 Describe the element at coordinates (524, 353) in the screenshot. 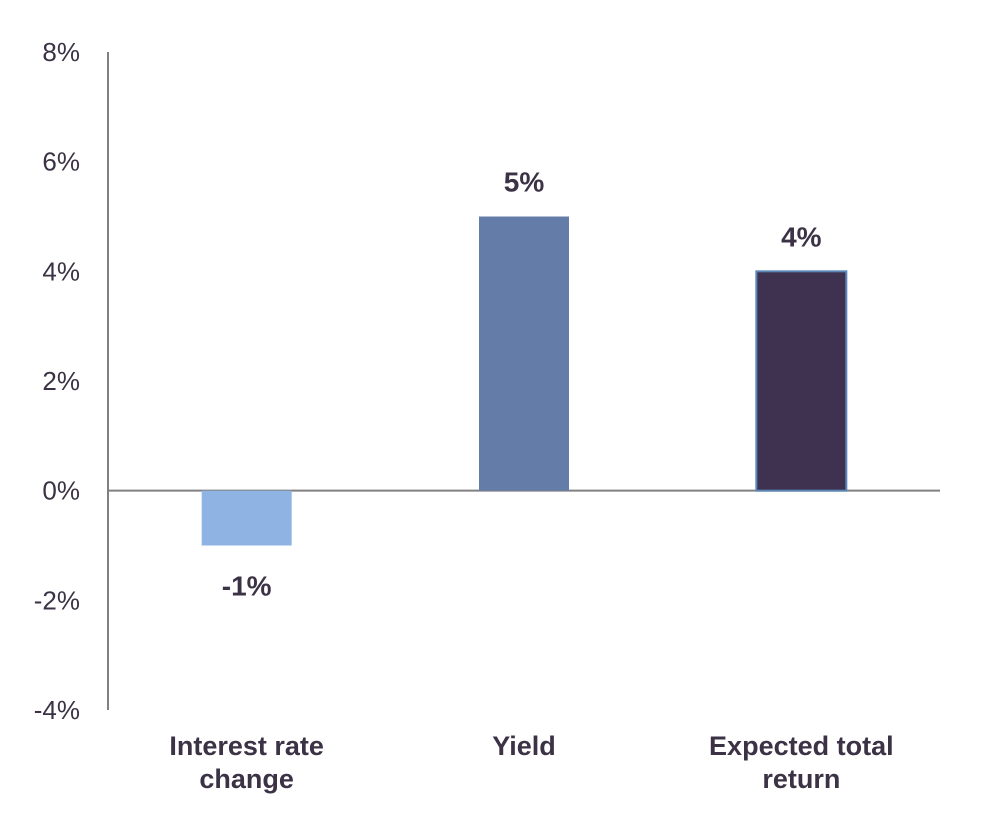

I see `bar-yield` at that location.